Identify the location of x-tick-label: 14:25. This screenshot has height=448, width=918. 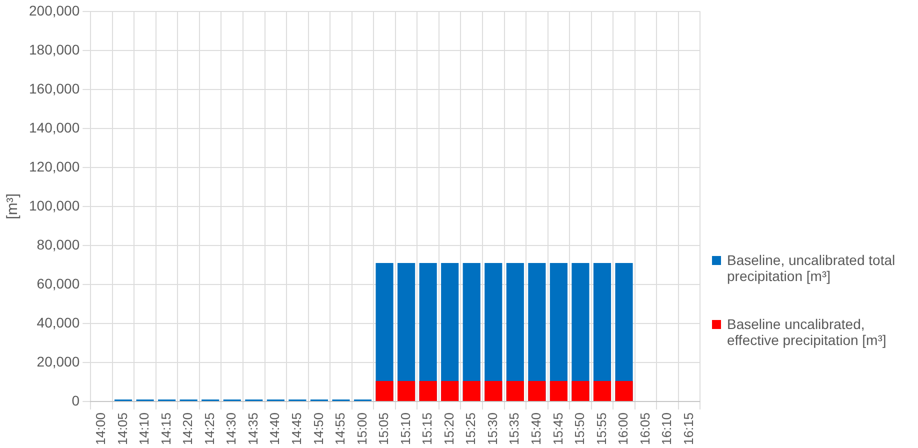
(209, 429).